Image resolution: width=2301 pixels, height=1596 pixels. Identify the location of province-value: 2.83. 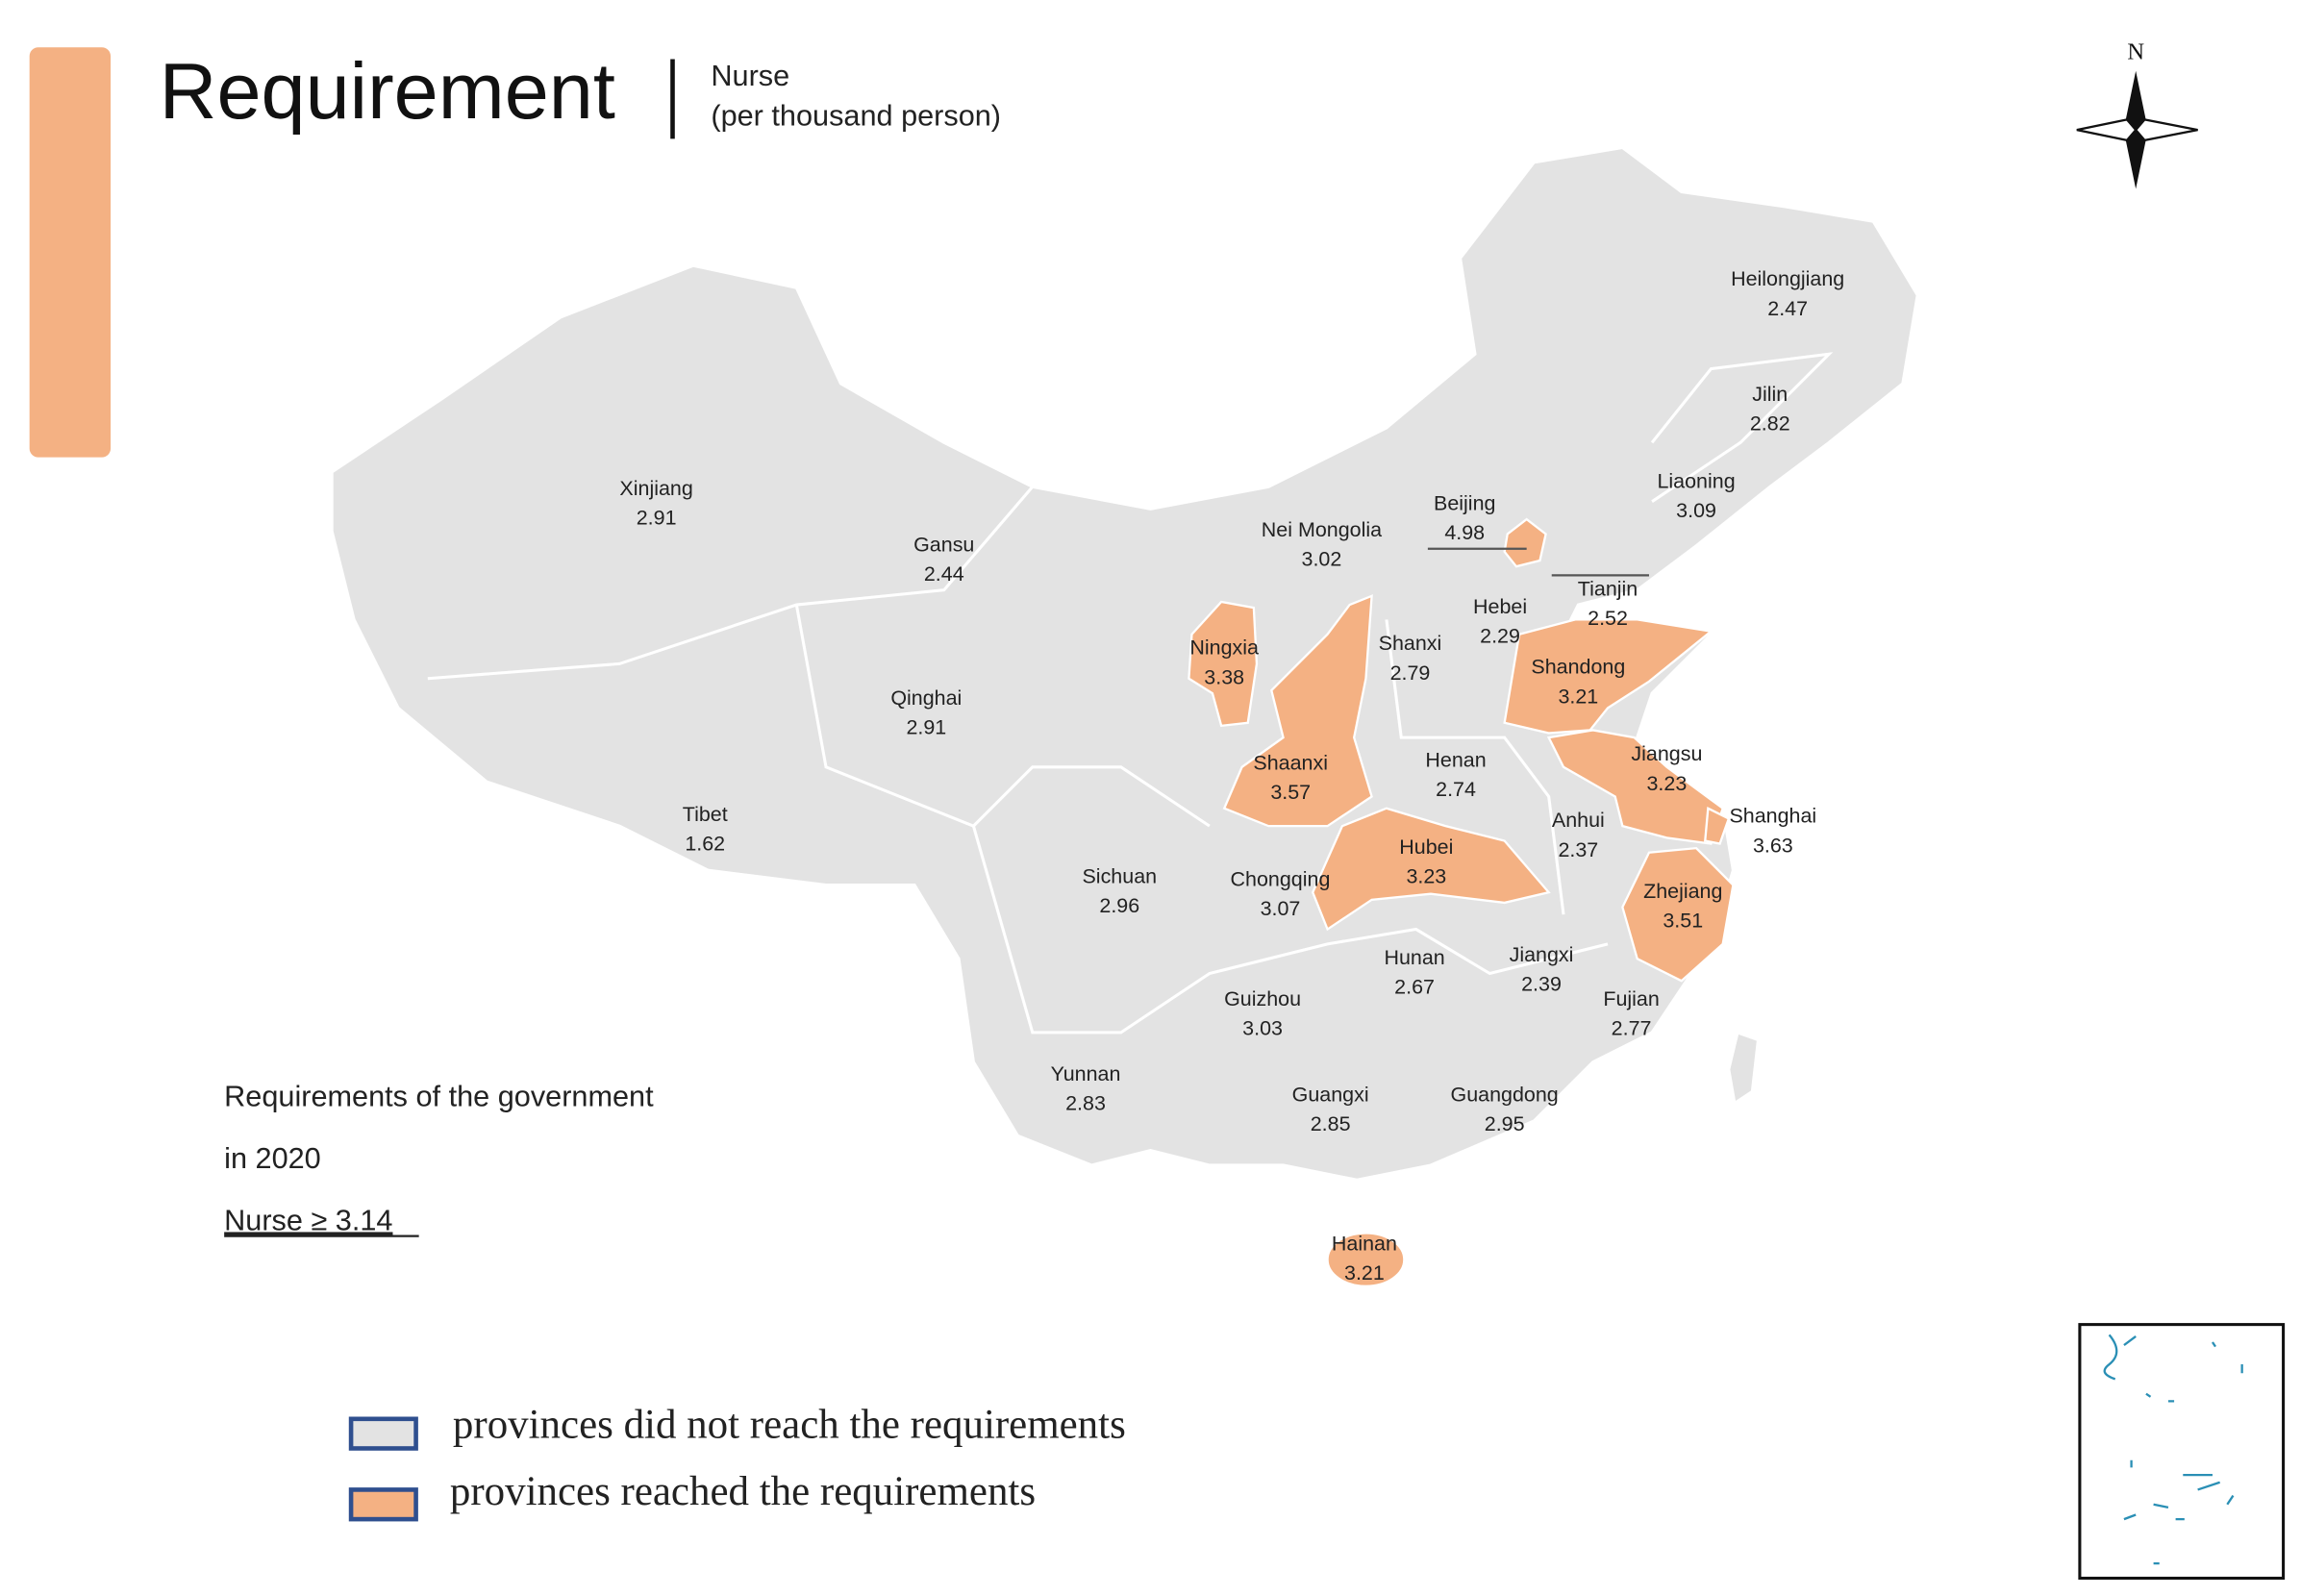
(1085, 1103).